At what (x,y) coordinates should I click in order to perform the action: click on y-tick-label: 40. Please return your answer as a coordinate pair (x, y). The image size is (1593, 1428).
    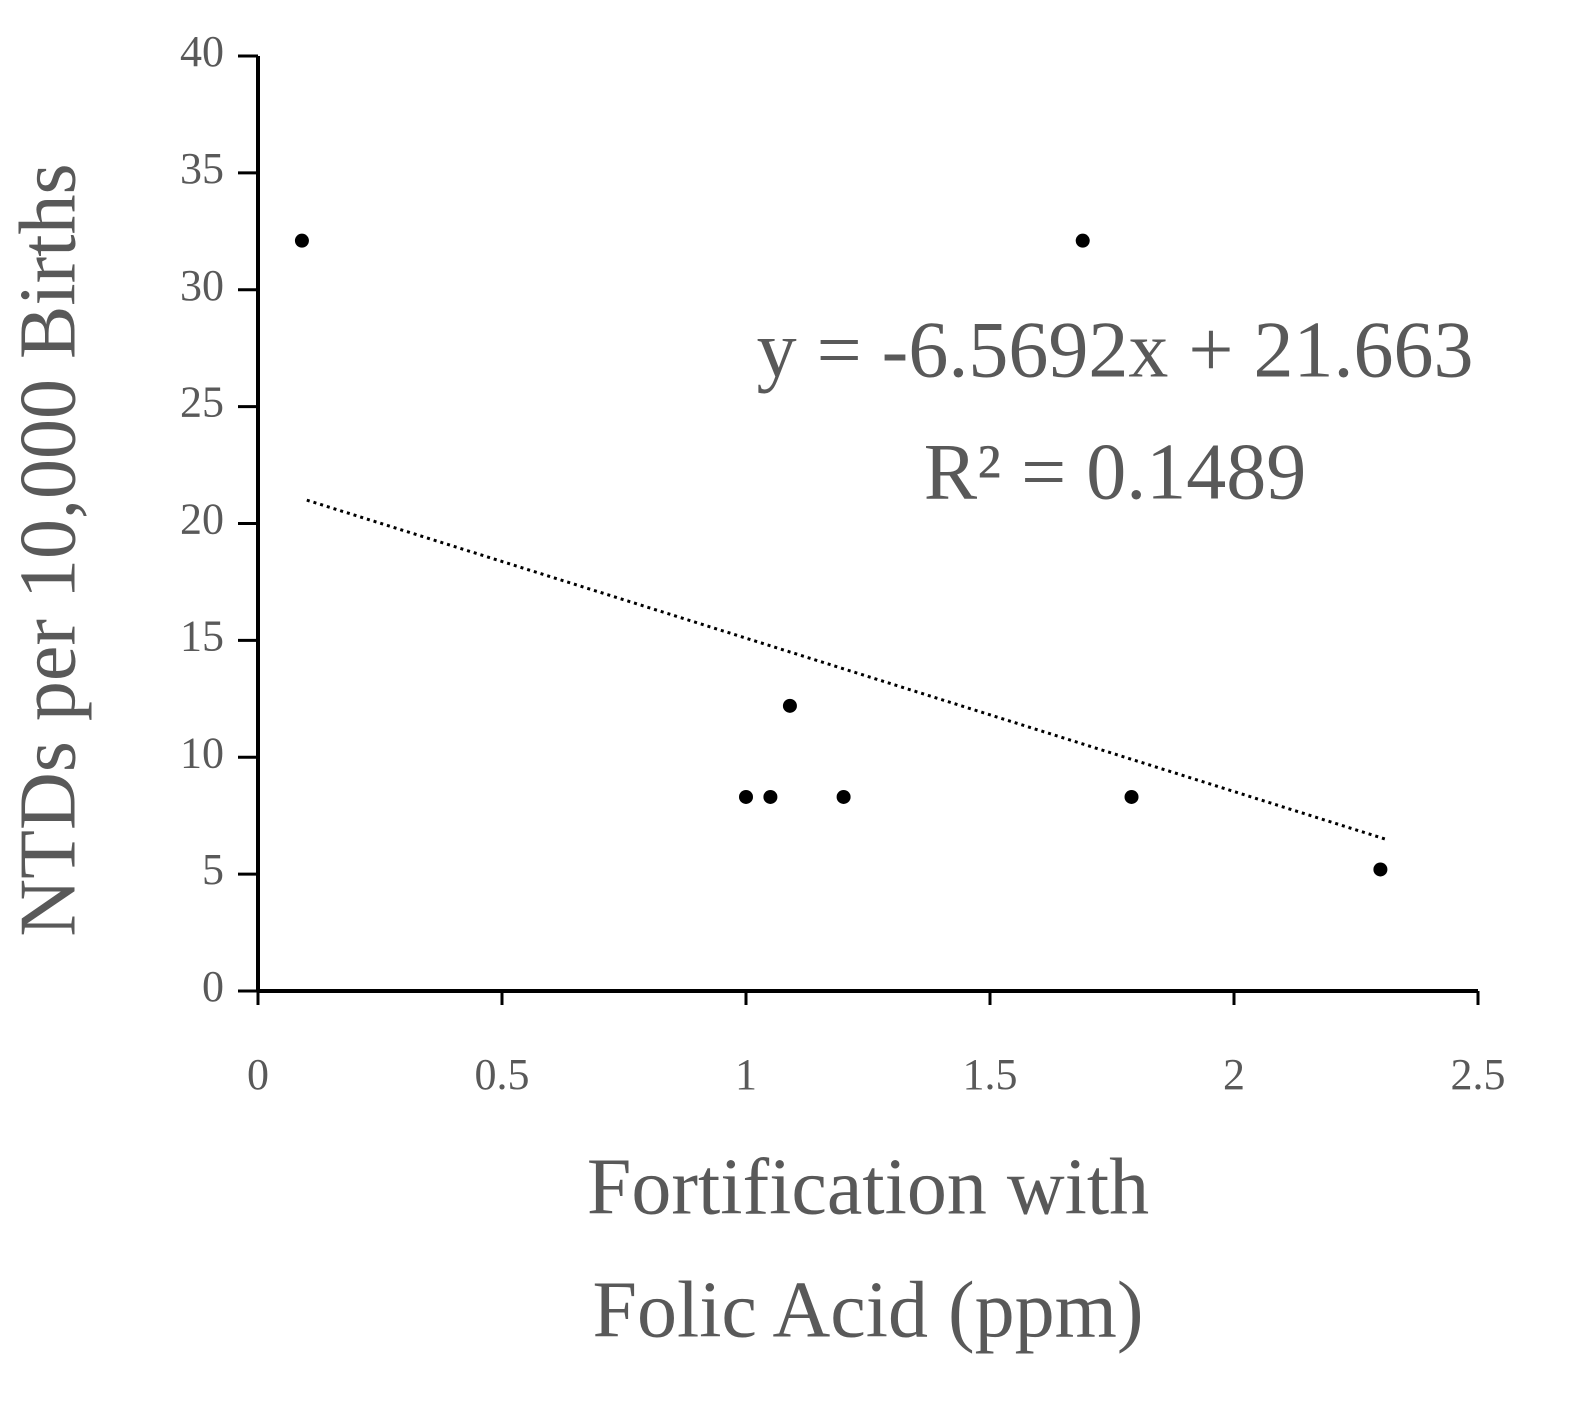
    Looking at the image, I should click on (202, 51).